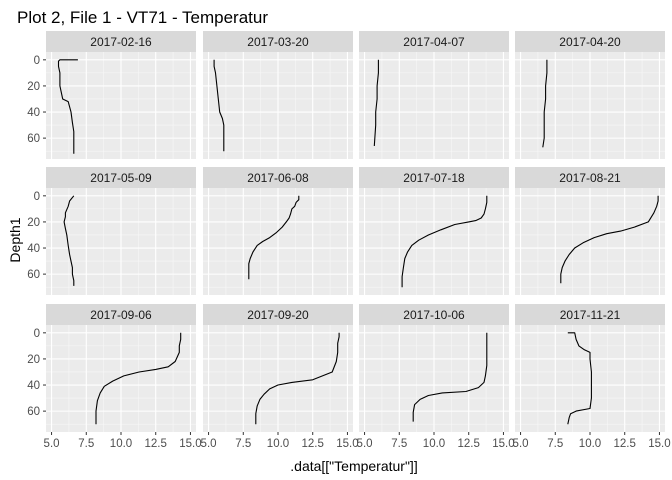  I want to click on facet-strip-label: 2017-10-06, so click(434, 315).